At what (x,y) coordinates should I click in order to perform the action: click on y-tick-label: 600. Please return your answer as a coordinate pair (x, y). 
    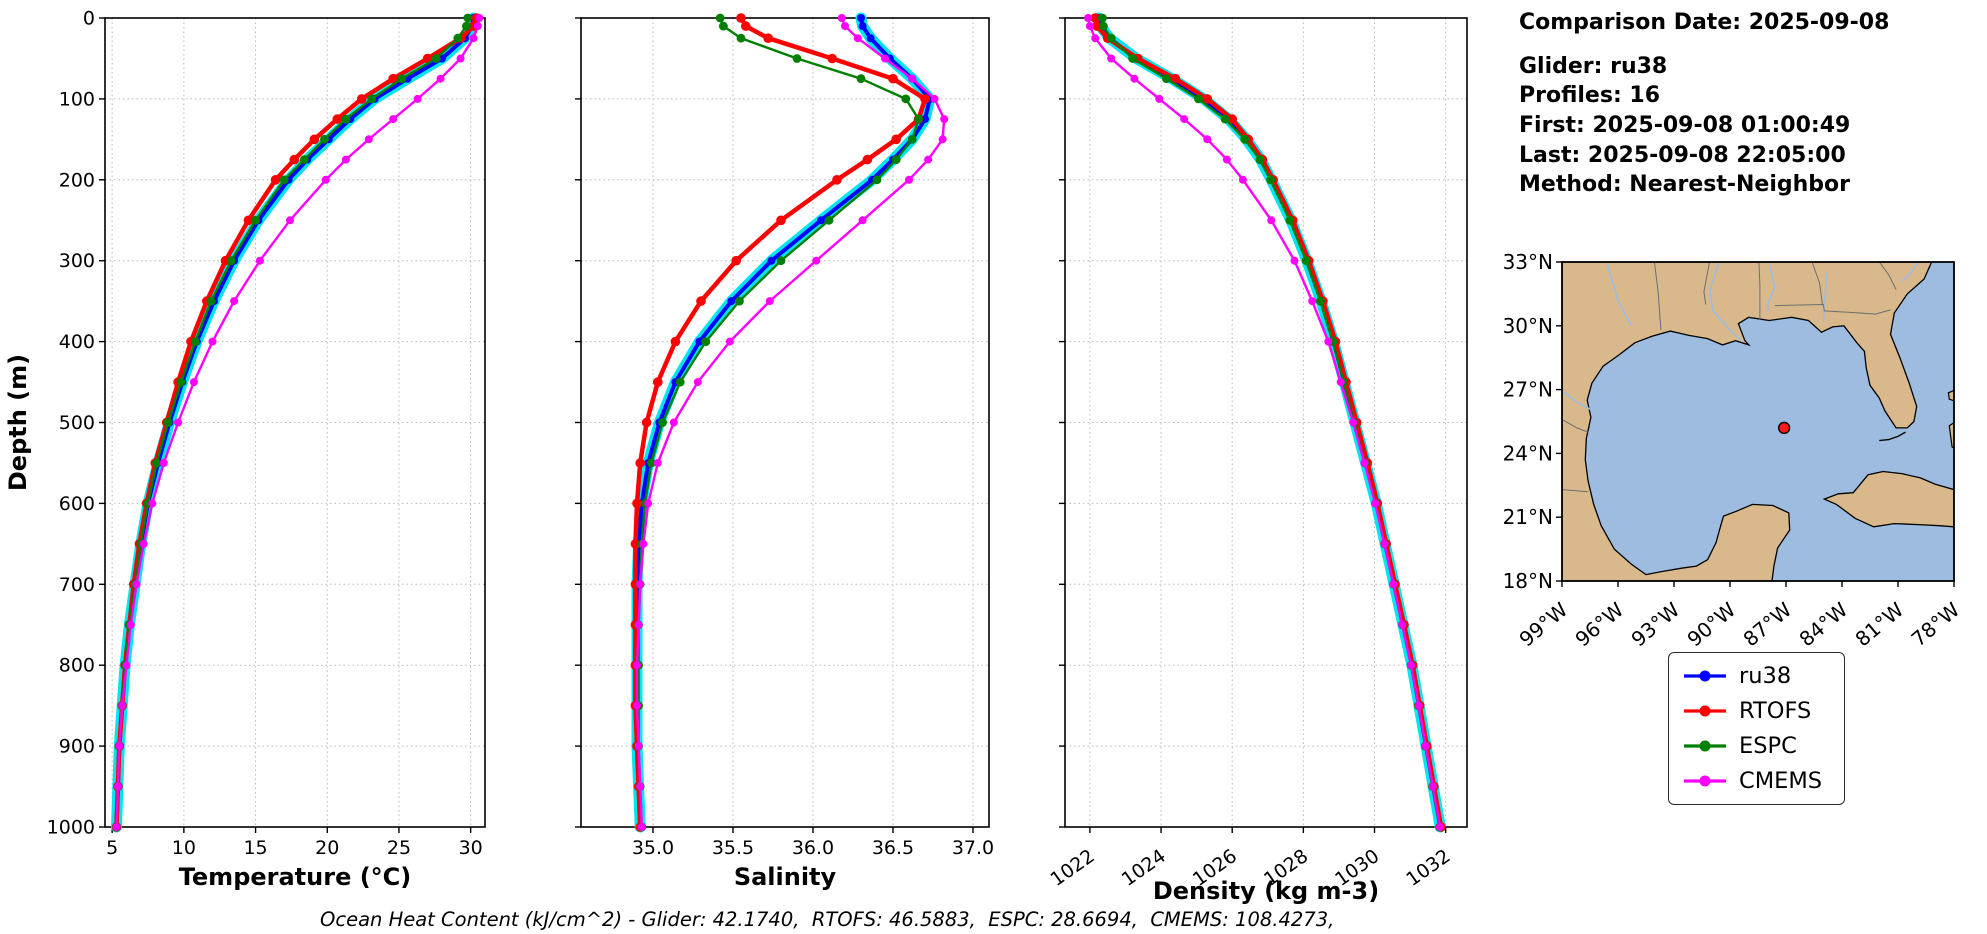
    Looking at the image, I should click on (77, 504).